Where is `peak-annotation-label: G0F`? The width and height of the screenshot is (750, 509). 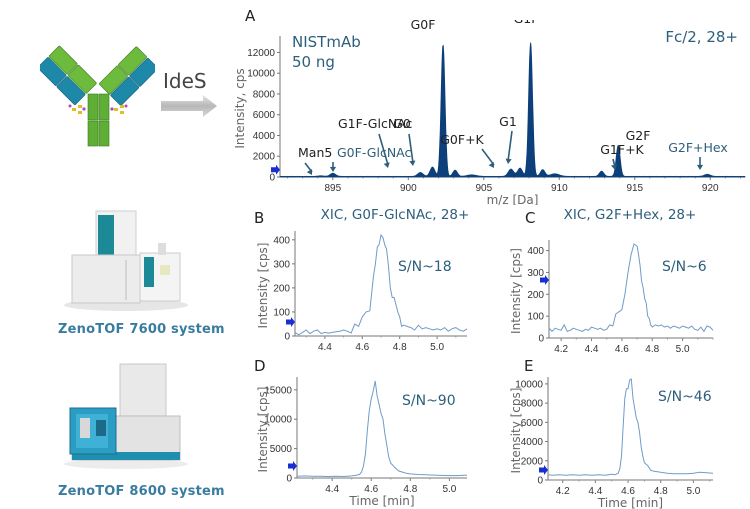
peak-annotation-label: G0F is located at coordinates (423, 26).